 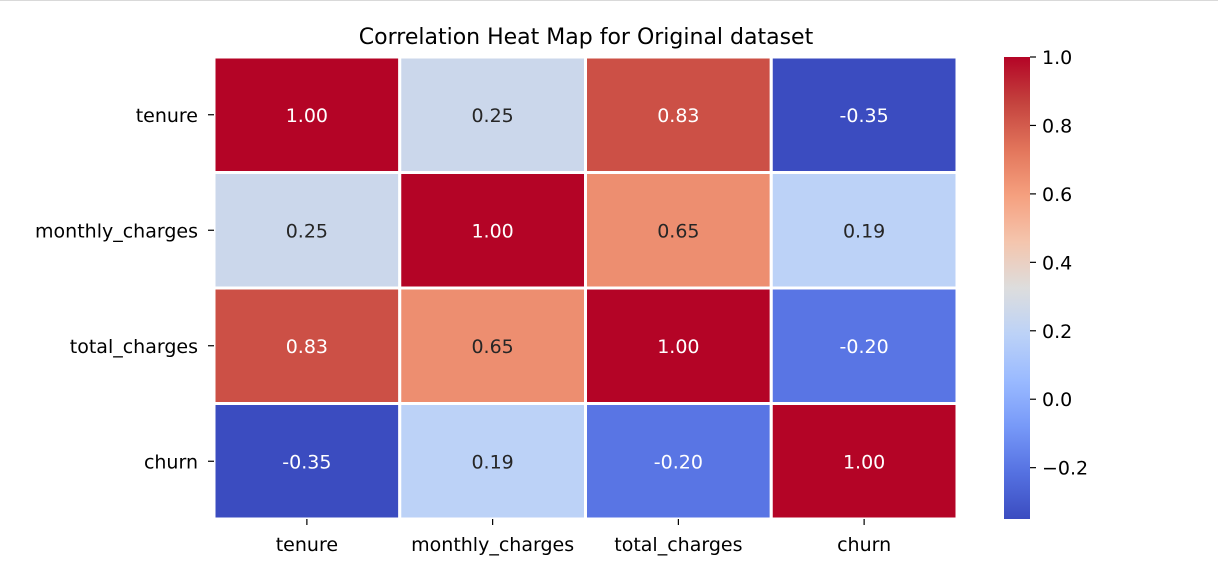 I want to click on y-tick-label: total_charges, so click(x=134, y=347).